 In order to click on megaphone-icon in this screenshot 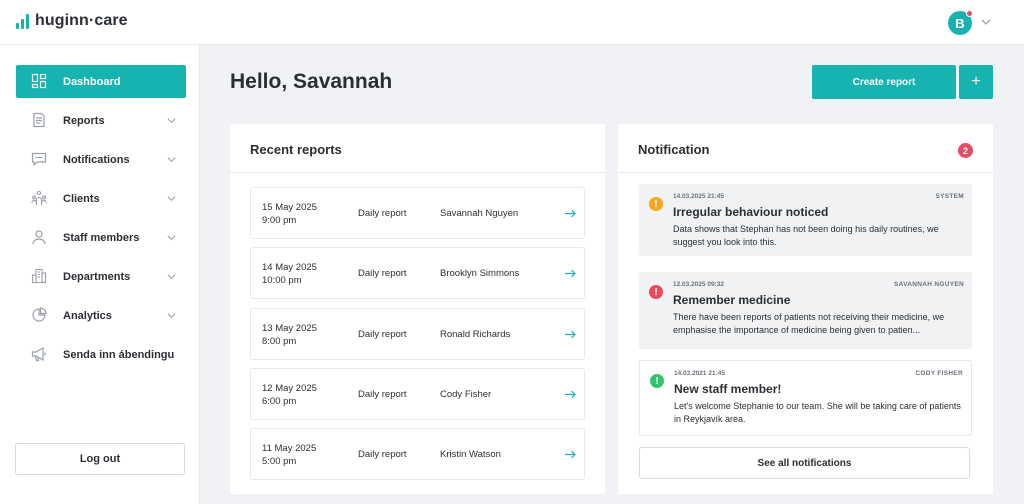, I will do `click(38, 354)`.